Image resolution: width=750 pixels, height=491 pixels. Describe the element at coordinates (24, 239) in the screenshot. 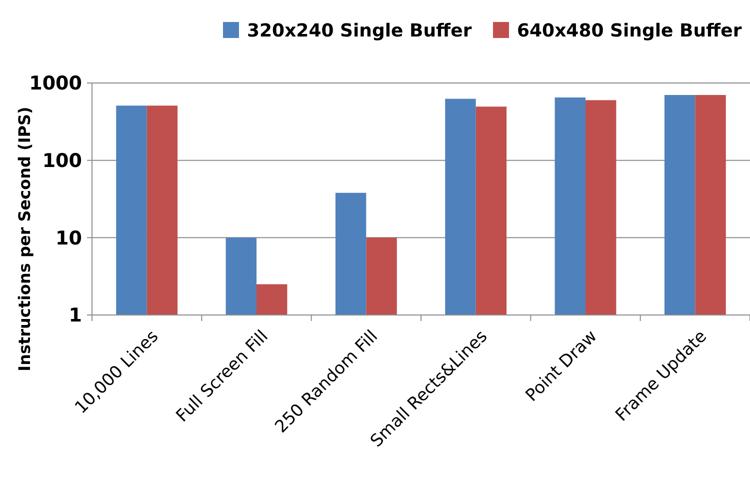

I see `y-axis-title: Instructions per Second (IPS)` at that location.